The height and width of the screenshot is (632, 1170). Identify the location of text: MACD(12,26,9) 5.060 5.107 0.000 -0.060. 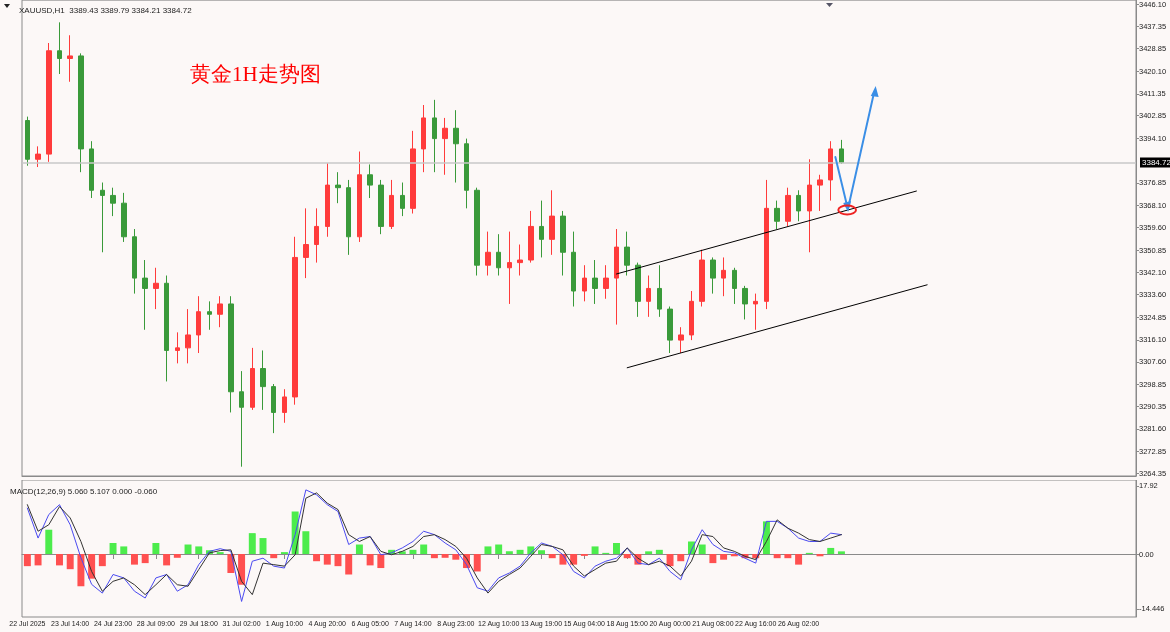
(84, 491).